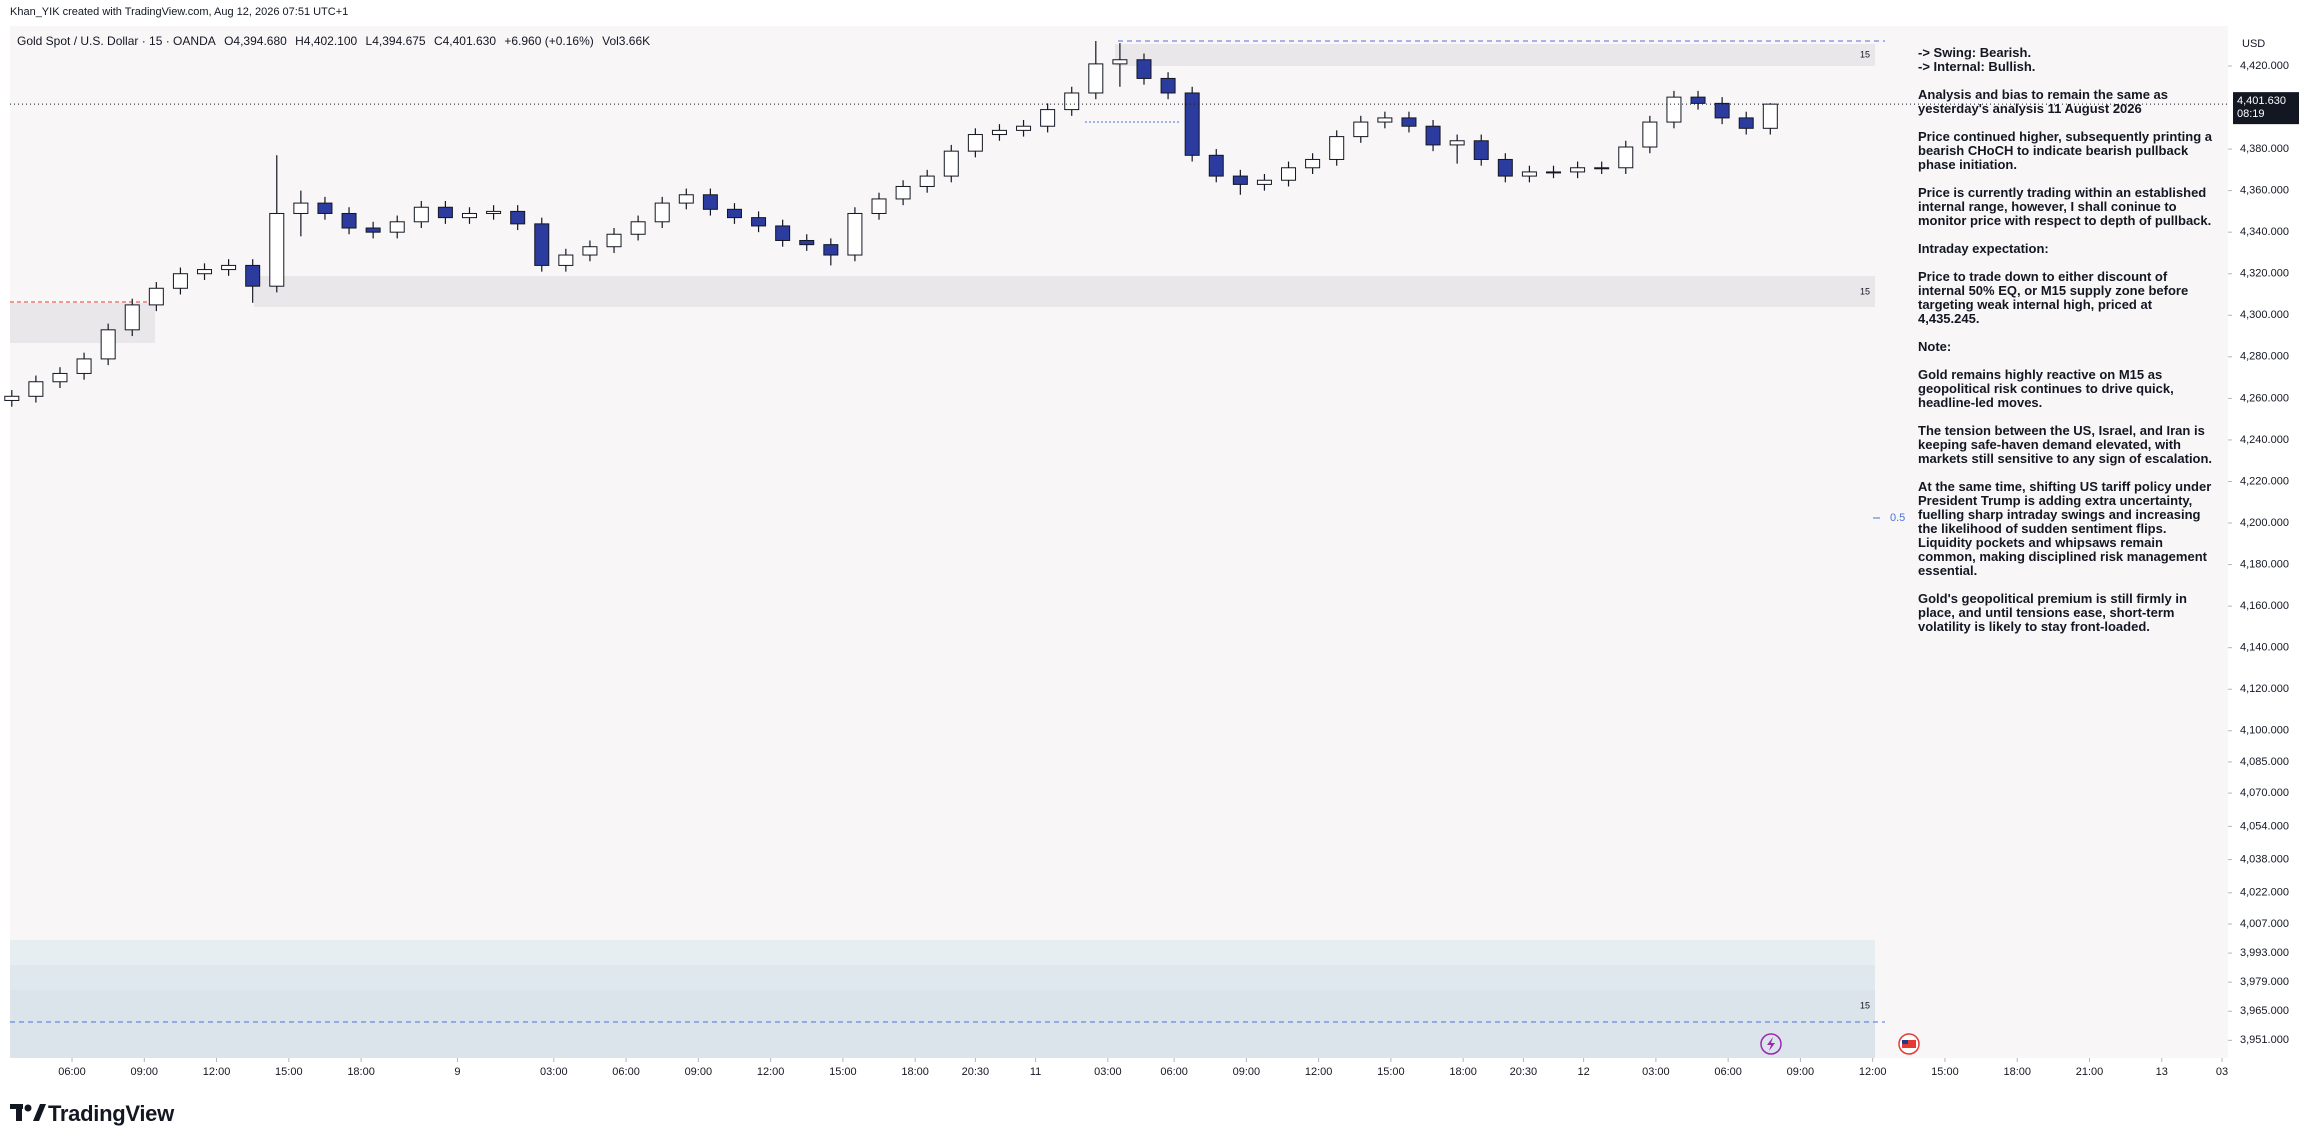 The height and width of the screenshot is (1145, 2315). Describe the element at coordinates (2253, 44) in the screenshot. I see `currency: USD` at that location.